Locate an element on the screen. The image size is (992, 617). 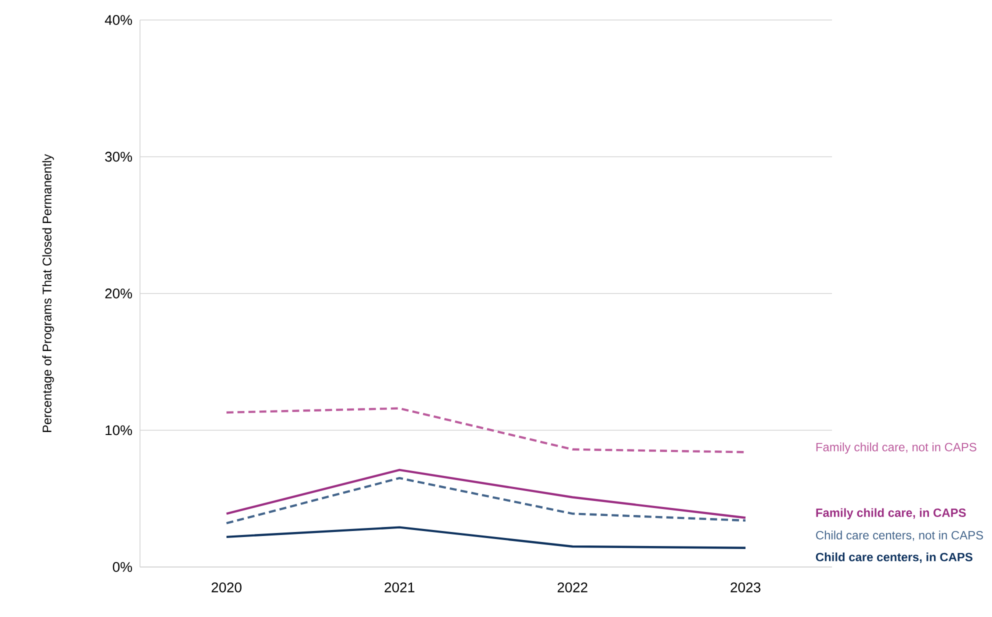
y-axis-title: Percentage of Programs That Closed Permanently is located at coordinates (48, 293).